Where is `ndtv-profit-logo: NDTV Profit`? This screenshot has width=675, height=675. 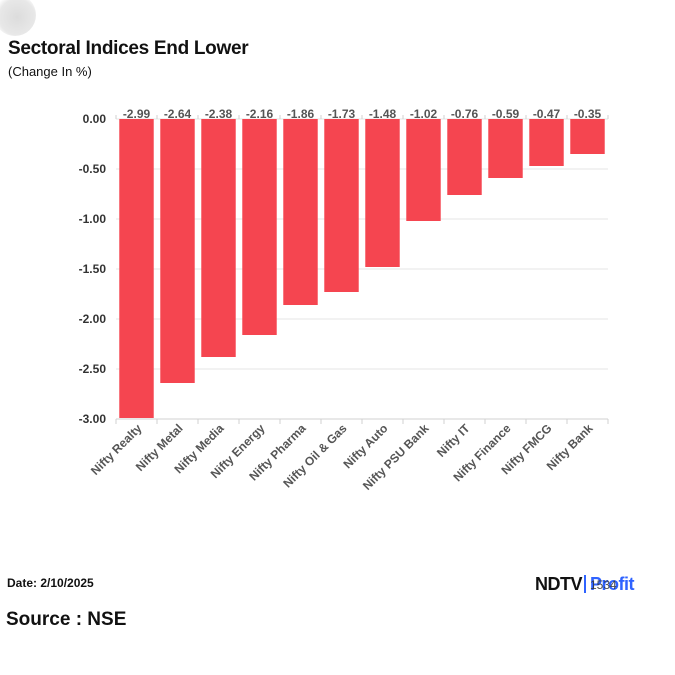 ndtv-profit-logo: NDTV Profit is located at coordinates (585, 587).